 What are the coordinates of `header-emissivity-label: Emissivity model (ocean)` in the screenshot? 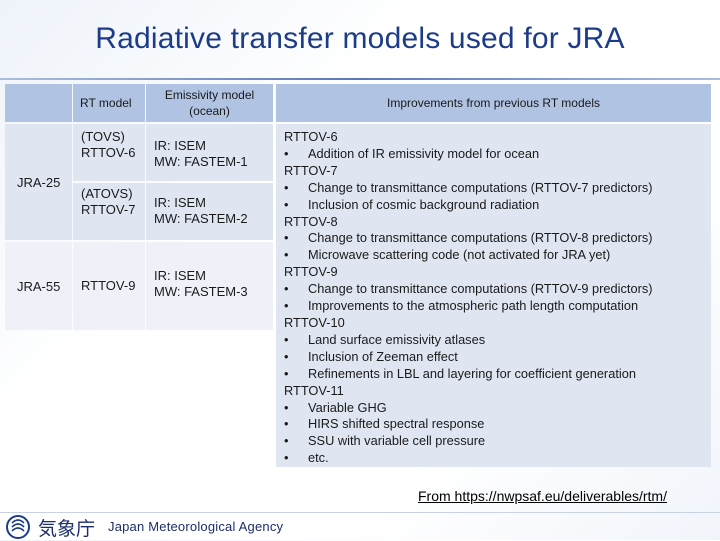 It's located at (209, 103).